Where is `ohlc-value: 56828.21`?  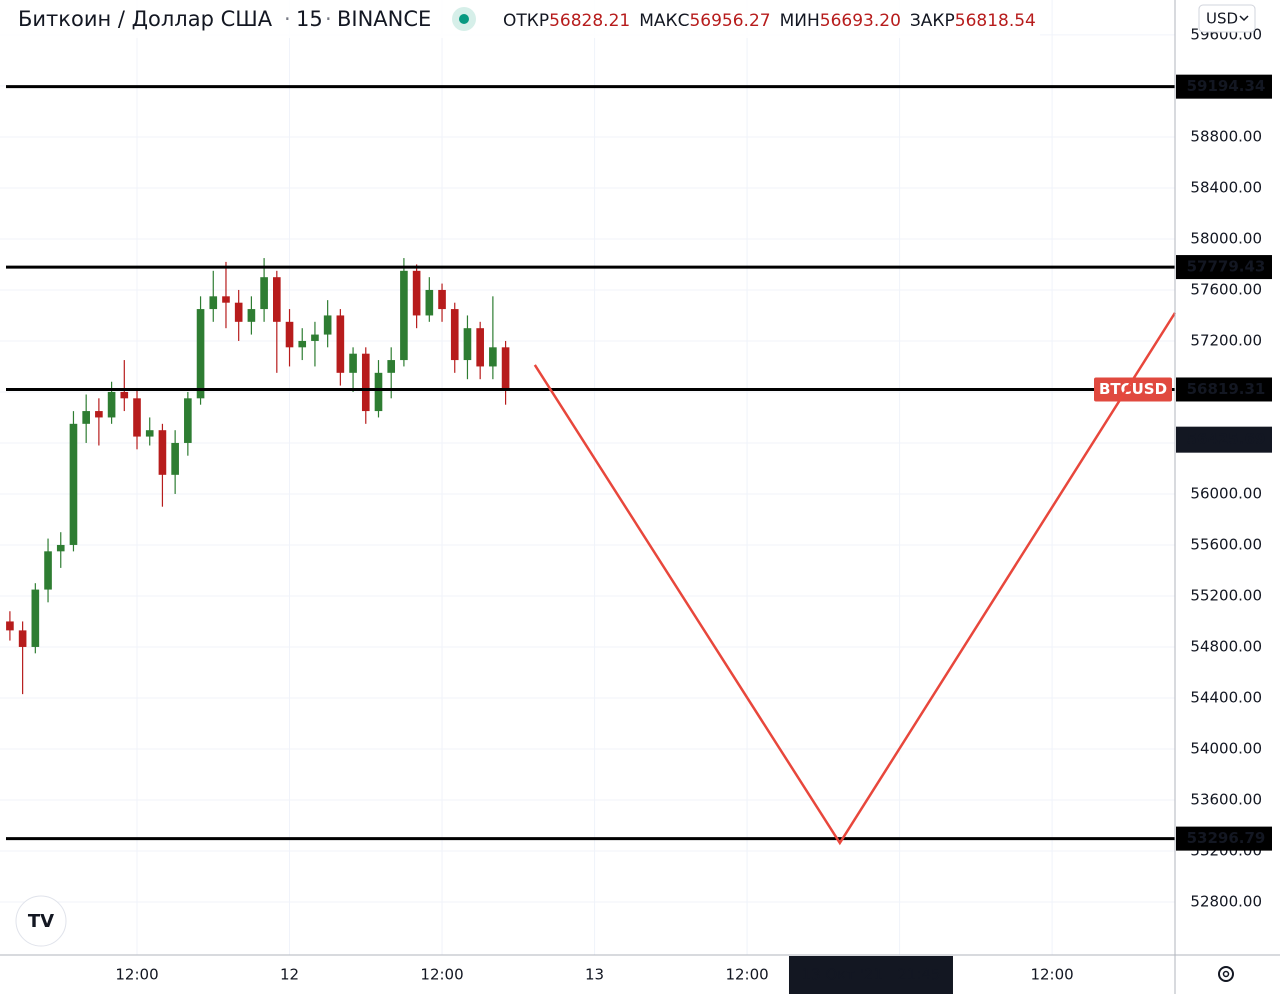
ohlc-value: 56828.21 is located at coordinates (589, 21).